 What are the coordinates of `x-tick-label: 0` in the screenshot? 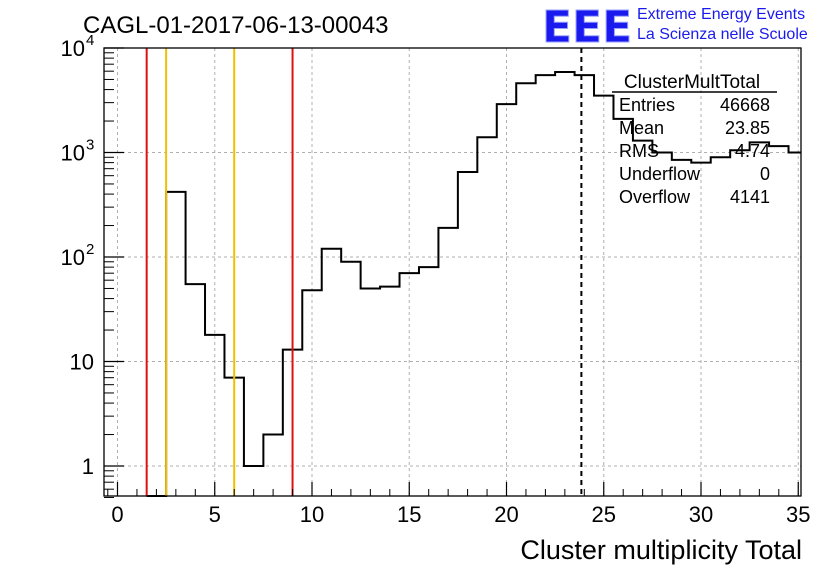 It's located at (117, 514).